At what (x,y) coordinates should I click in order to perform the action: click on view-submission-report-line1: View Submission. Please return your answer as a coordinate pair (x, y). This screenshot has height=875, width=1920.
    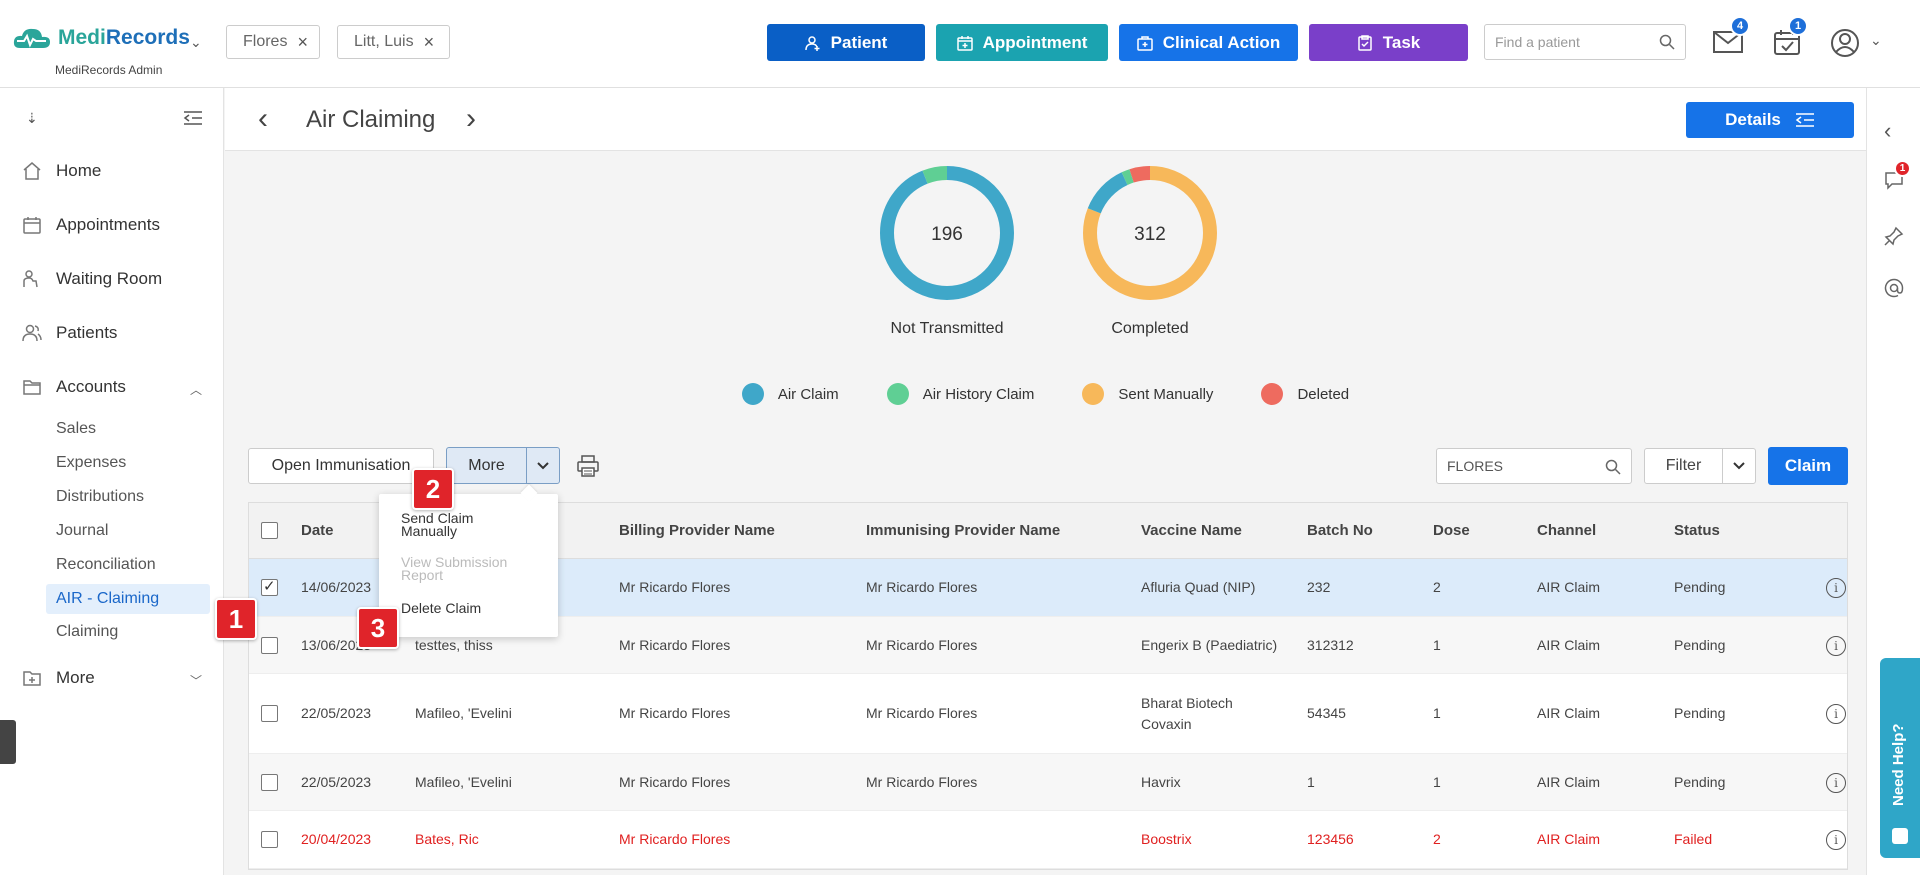
    Looking at the image, I should click on (454, 562).